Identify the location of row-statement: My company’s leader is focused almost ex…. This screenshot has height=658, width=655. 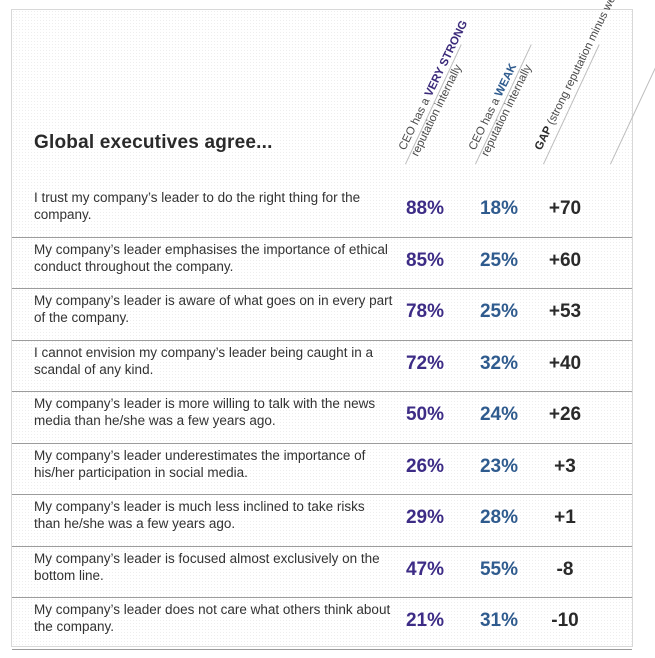
(207, 566).